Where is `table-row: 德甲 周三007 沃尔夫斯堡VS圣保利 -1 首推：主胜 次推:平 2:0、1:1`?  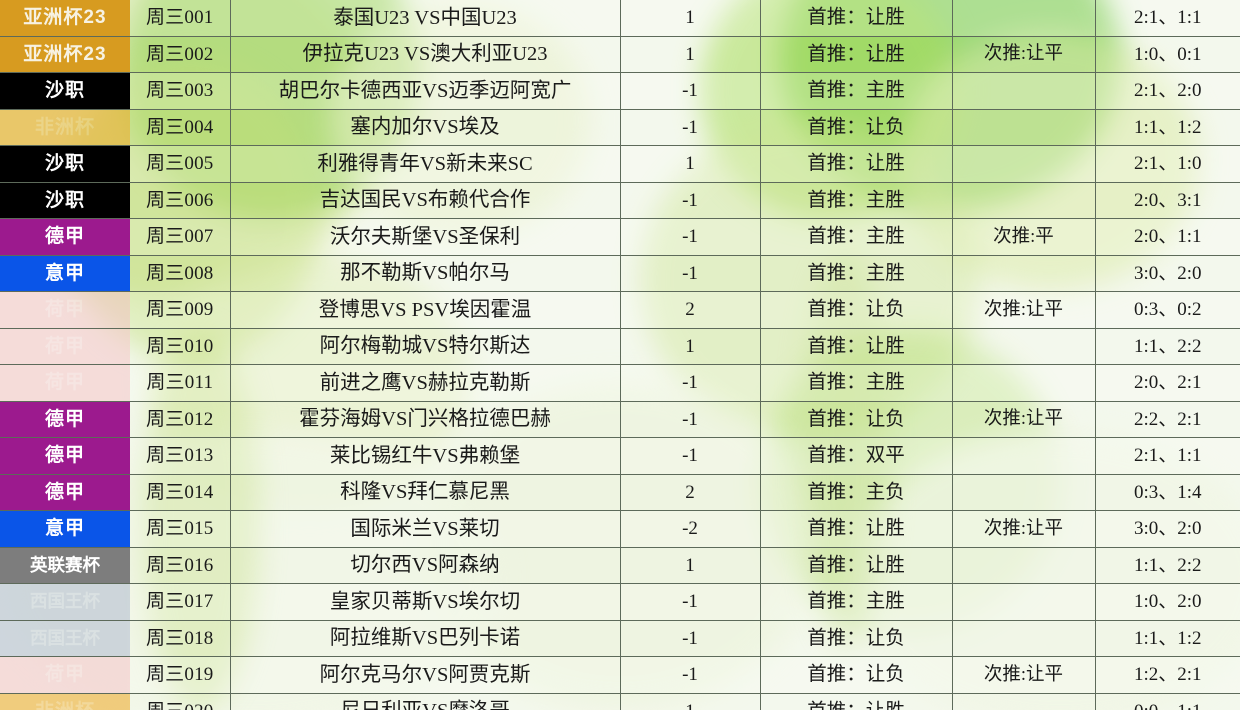 table-row: 德甲 周三007 沃尔夫斯堡VS圣保利 -1 首推：主胜 次推:平 2:0、1:1 is located at coordinates (620, 237).